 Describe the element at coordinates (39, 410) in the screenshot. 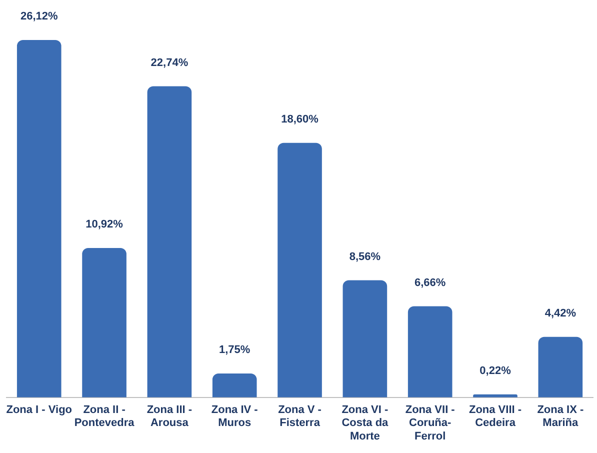

I see `x-tick-label: Zona I - Vigo` at that location.